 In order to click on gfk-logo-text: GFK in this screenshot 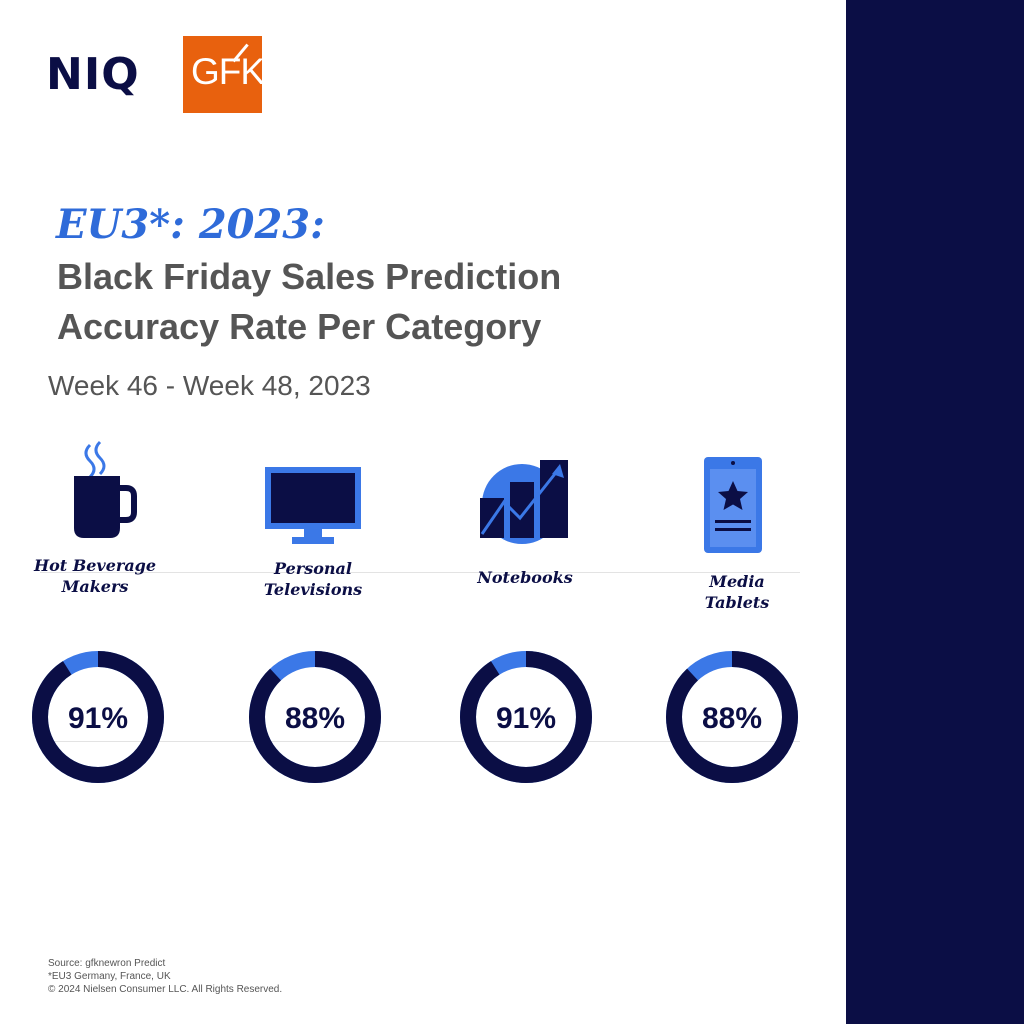, I will do `click(228, 71)`.